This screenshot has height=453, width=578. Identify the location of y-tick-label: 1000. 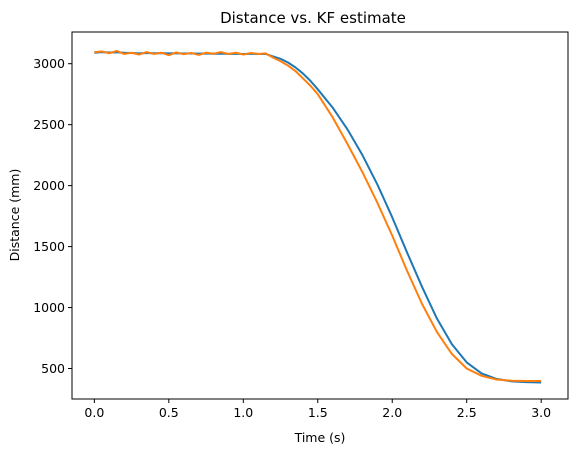
(49, 307).